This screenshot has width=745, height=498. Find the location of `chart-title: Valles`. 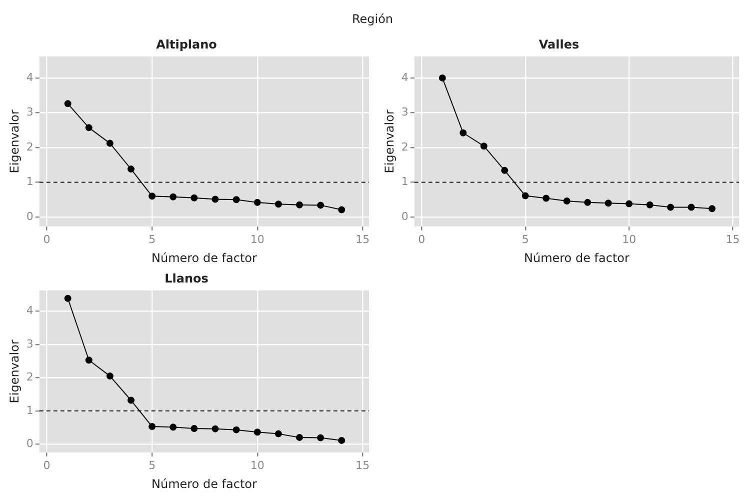

chart-title: Valles is located at coordinates (559, 44).